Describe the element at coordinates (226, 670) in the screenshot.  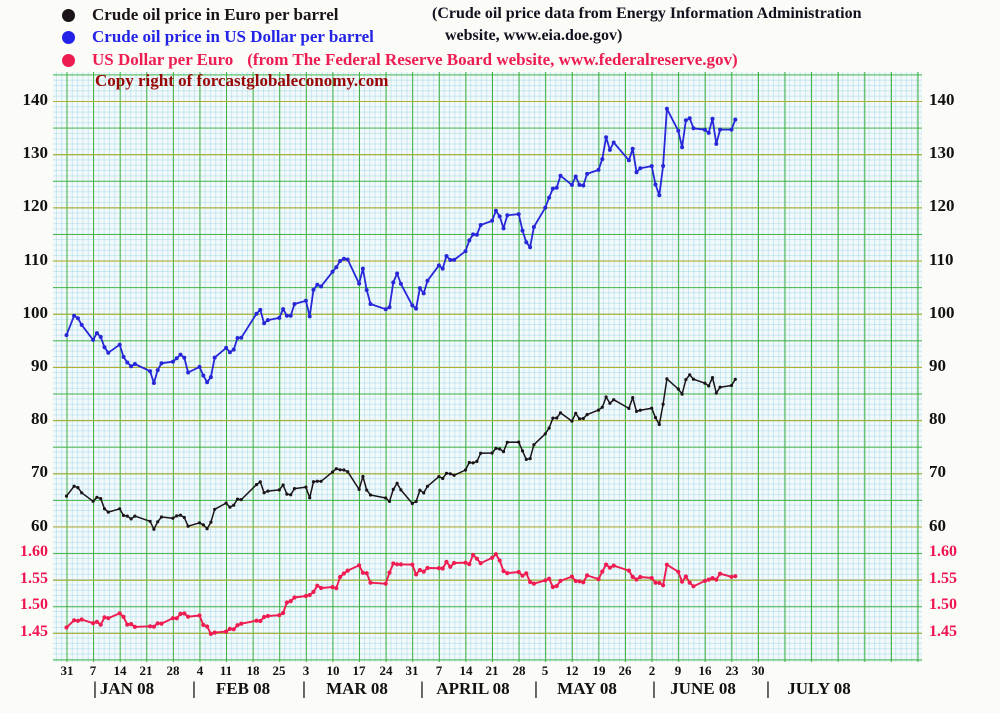
I see `x-axis-tick-label: 11` at that location.